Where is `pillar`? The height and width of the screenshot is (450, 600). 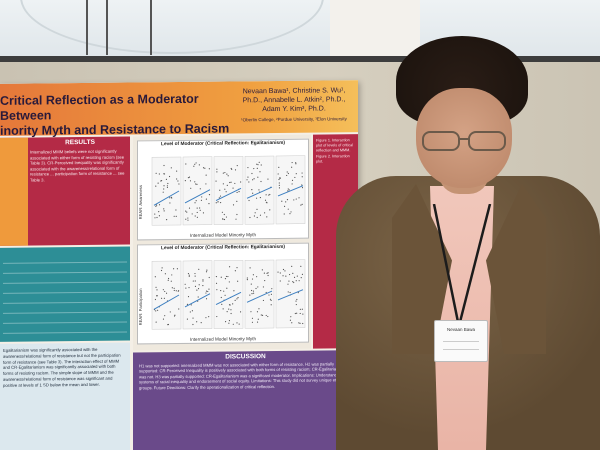 pillar is located at coordinates (375, 30).